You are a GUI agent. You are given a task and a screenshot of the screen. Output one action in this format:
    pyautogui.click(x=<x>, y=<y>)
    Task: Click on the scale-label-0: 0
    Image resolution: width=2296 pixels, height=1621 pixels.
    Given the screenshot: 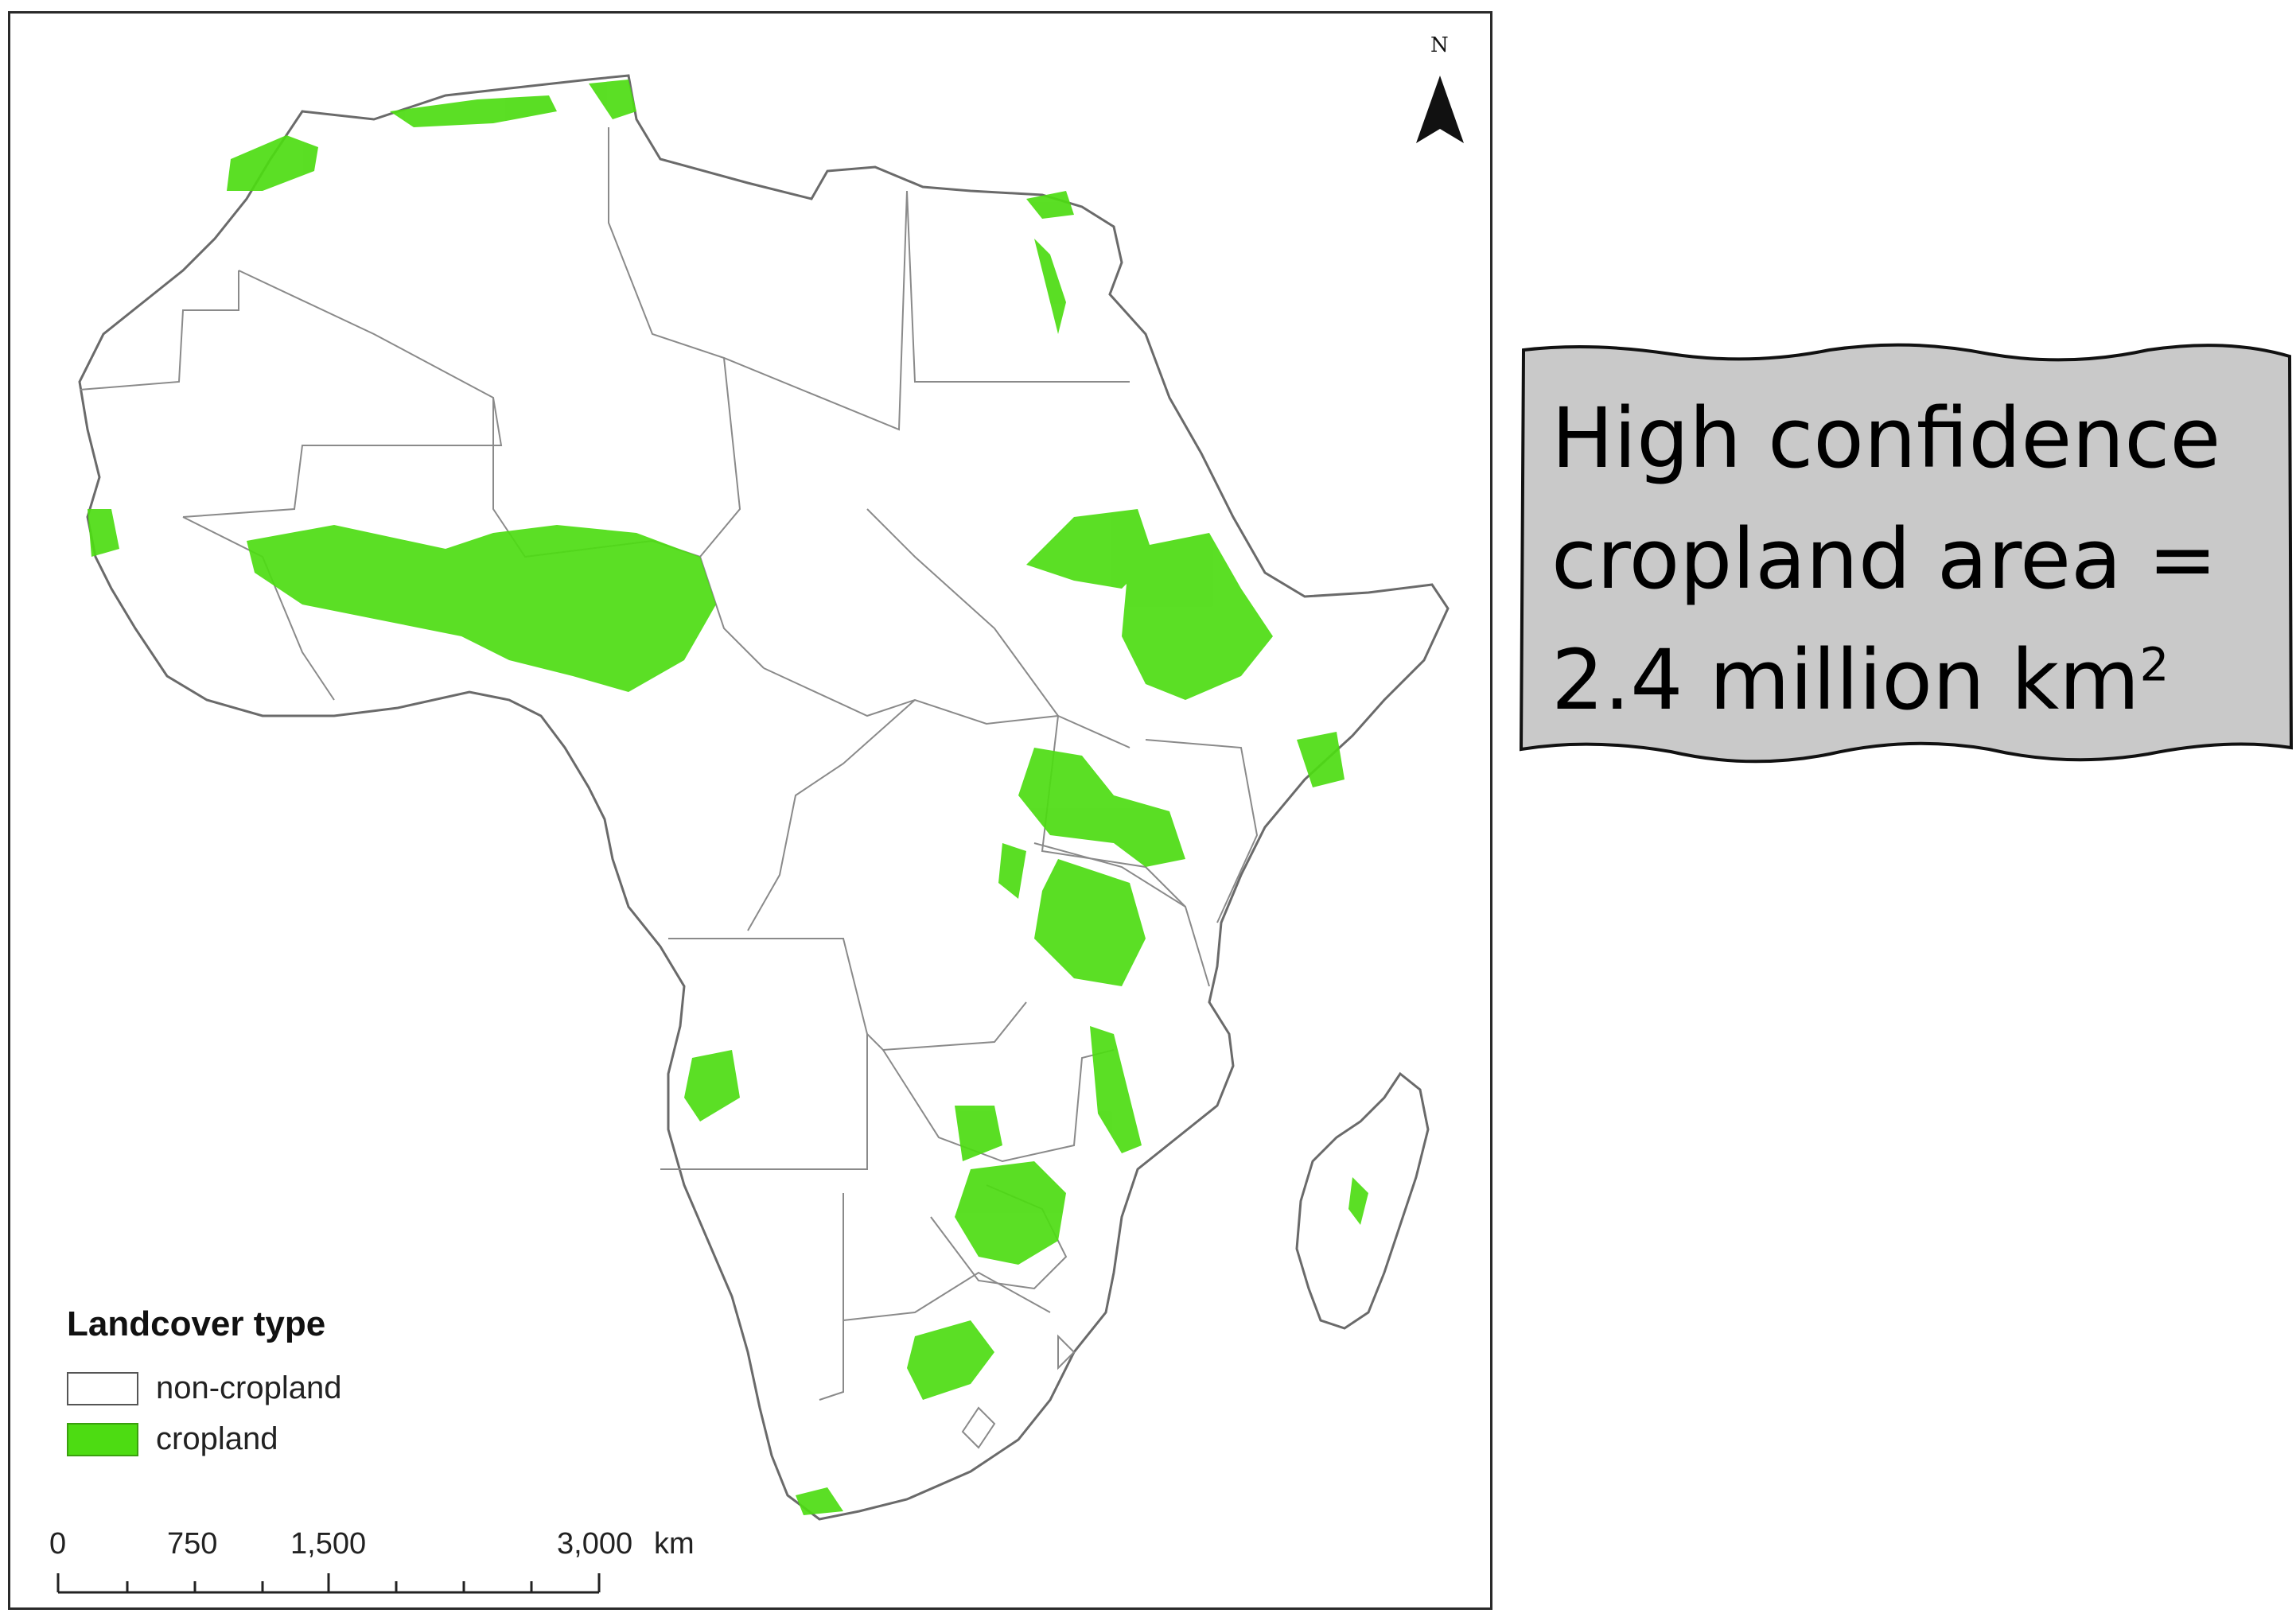 What is the action you would take?
    pyautogui.click(x=58, y=1544)
    